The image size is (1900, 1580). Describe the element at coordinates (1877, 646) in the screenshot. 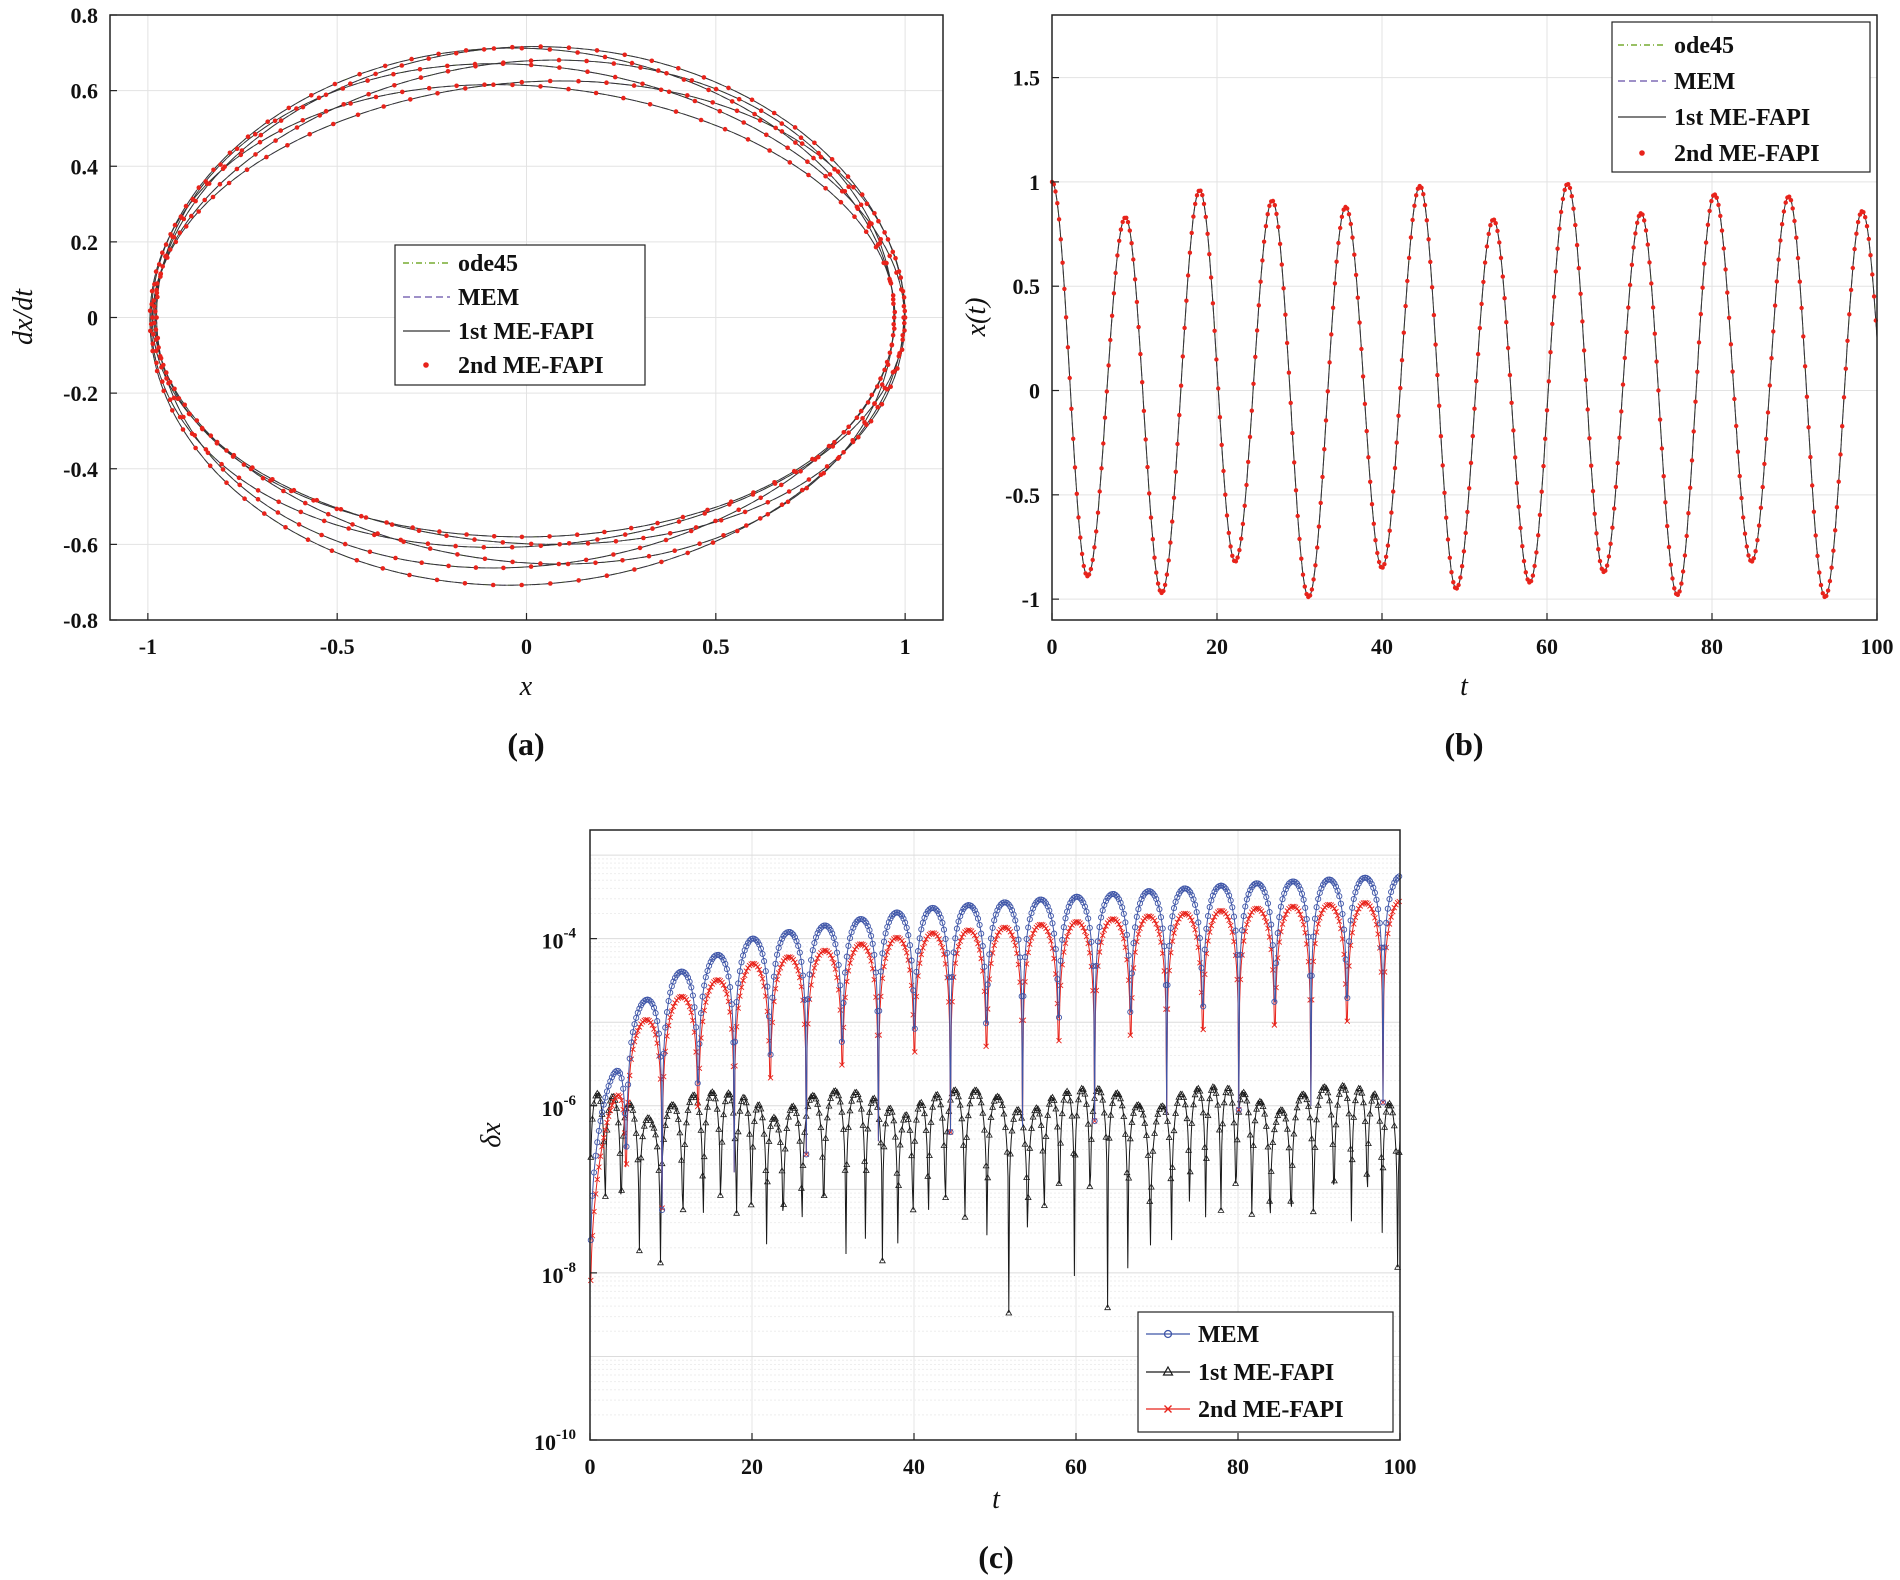

I see `x-tick-label: 100` at that location.